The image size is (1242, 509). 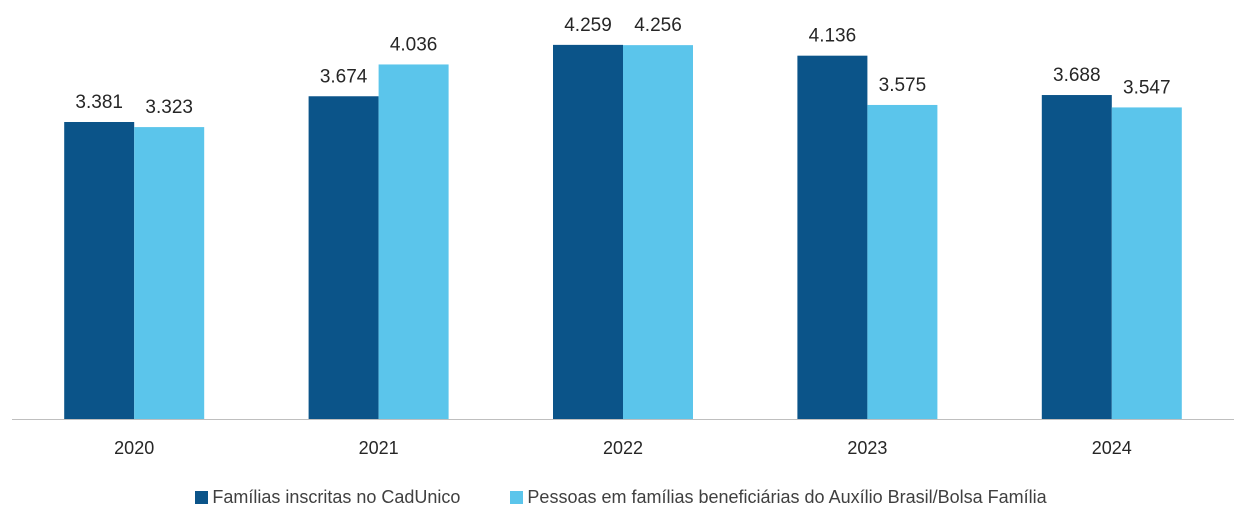 What do you see at coordinates (134, 448) in the screenshot?
I see `x-tick-label-2020: 2020` at bounding box center [134, 448].